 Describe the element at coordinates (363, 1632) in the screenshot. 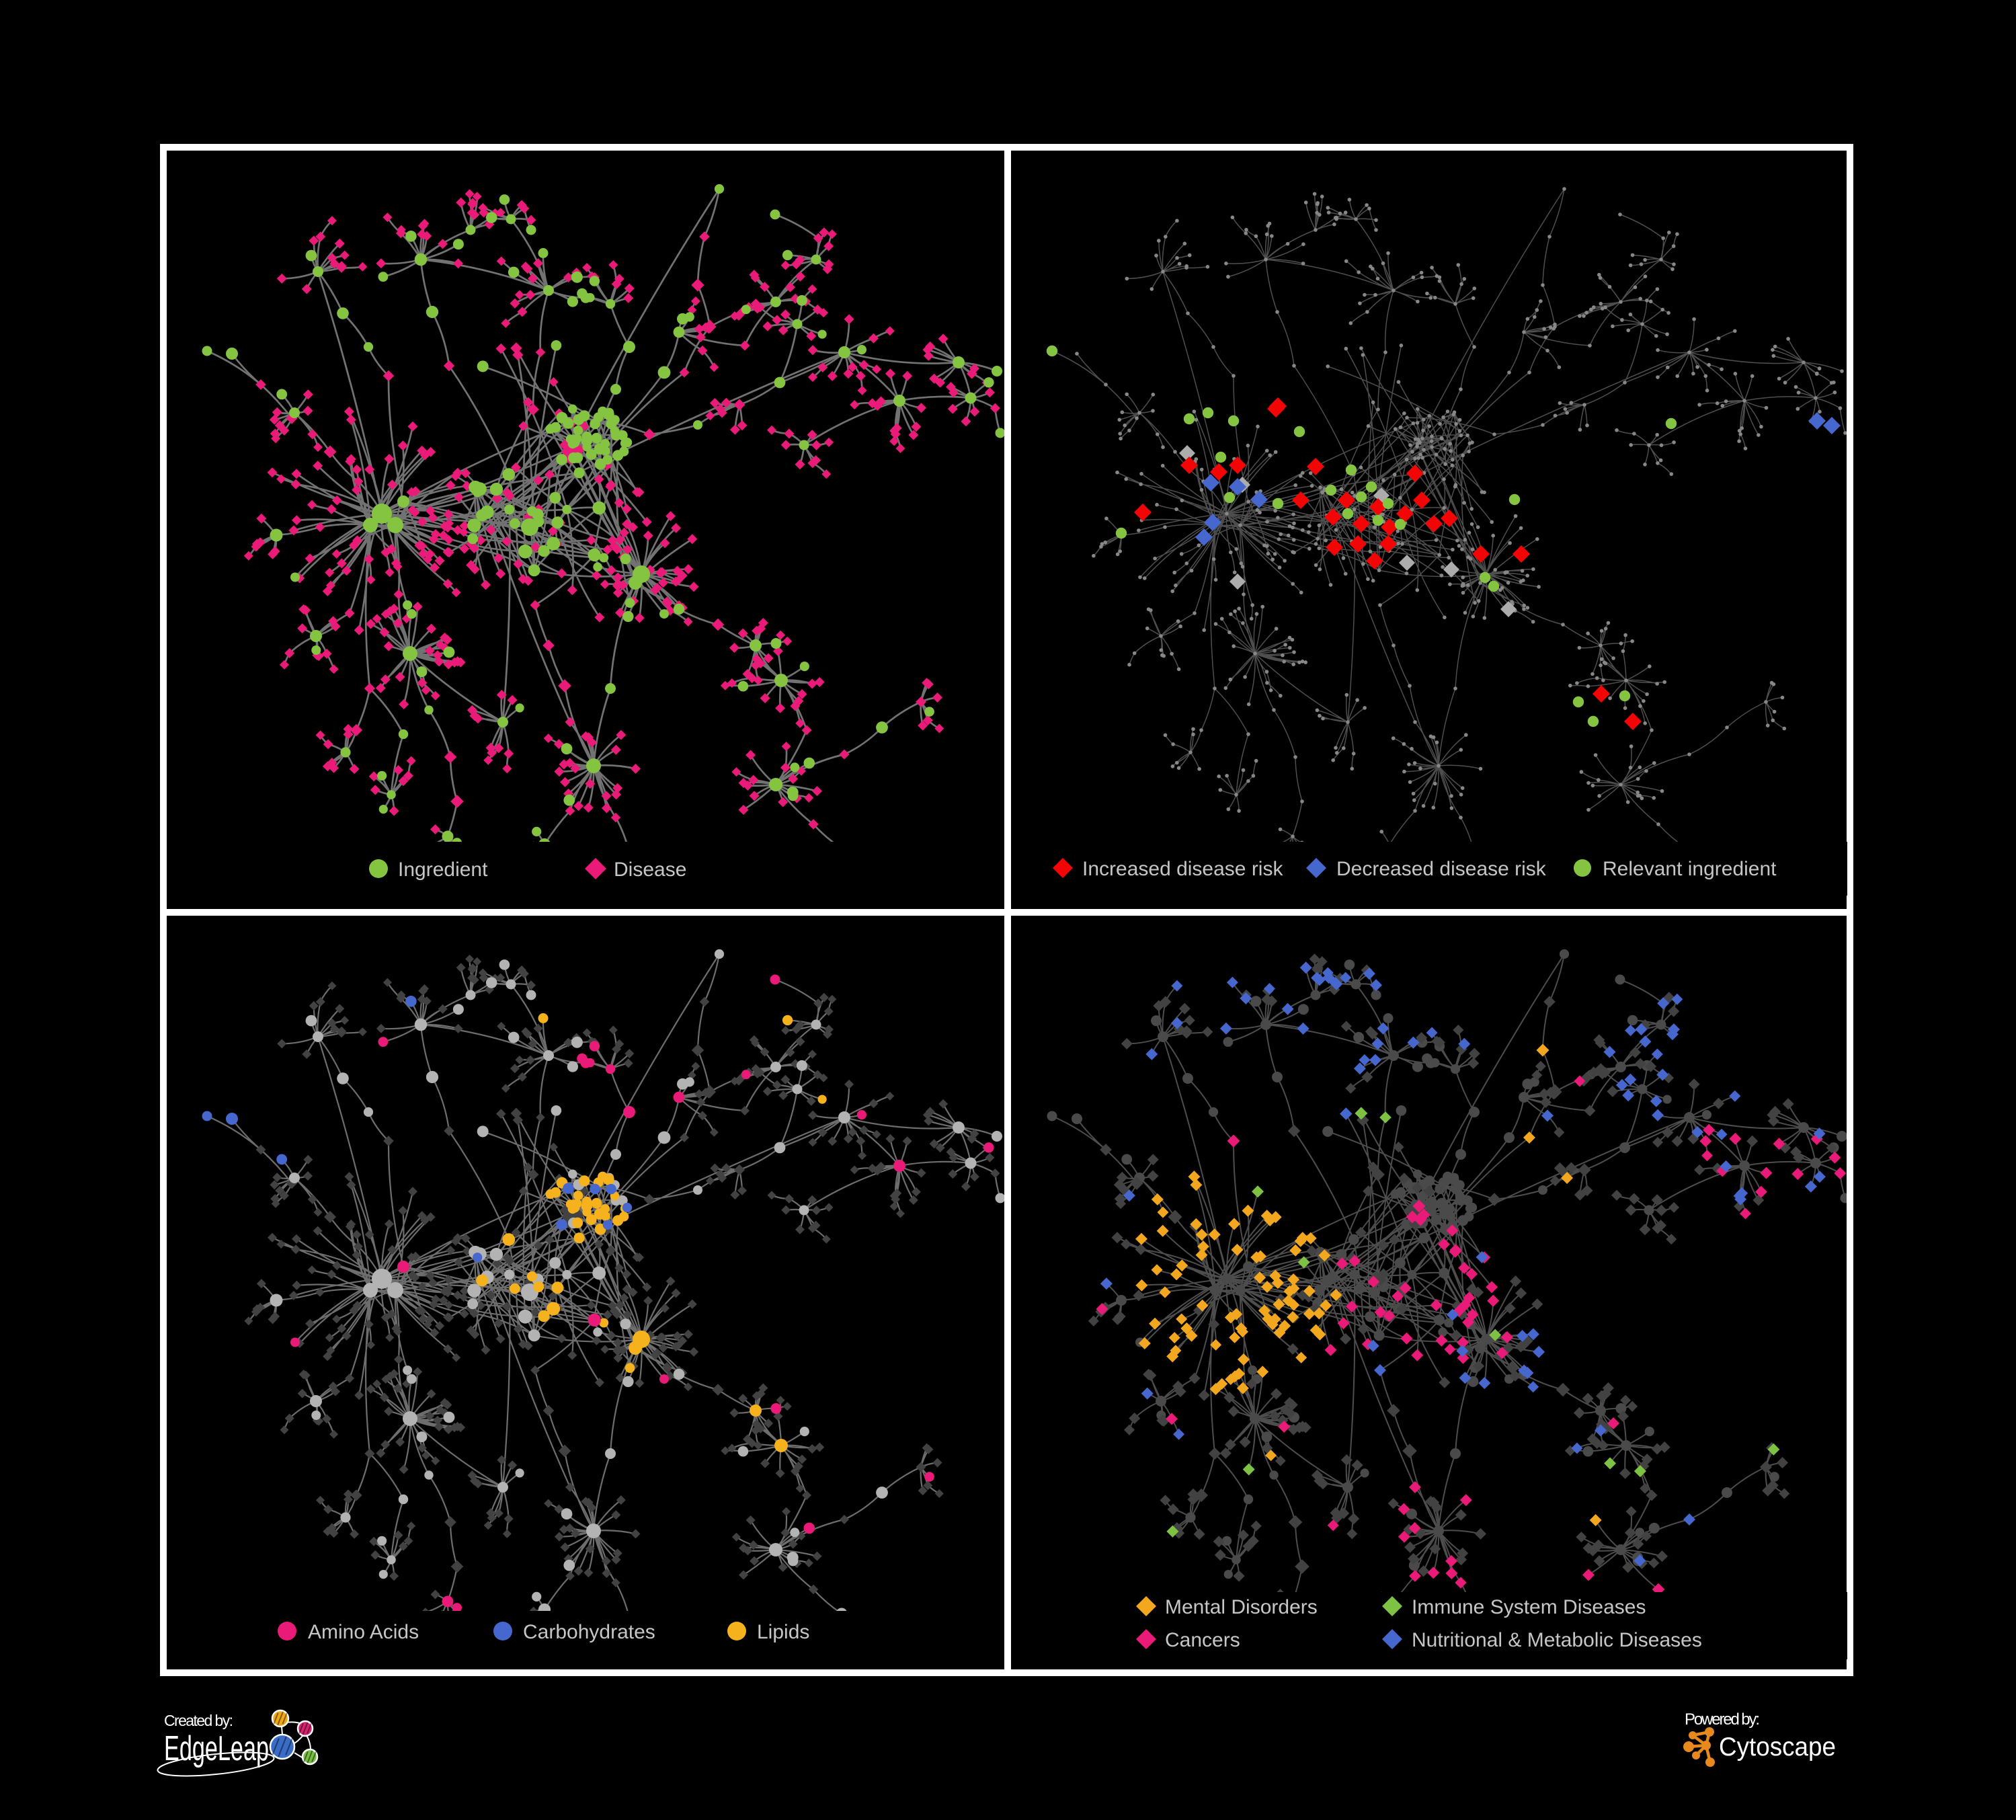

I see `svg-text: Amino Acids` at that location.